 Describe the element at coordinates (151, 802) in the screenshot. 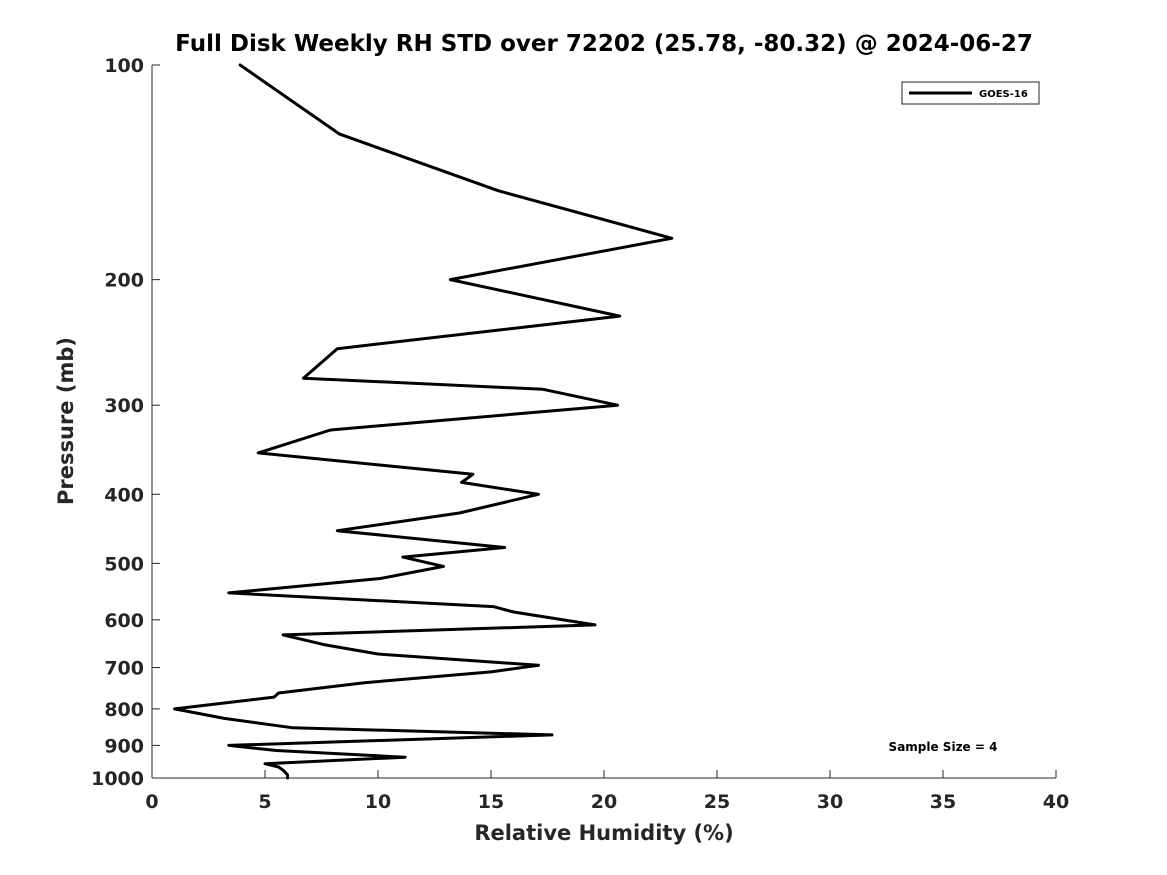

I see `x-tick-label: 0` at that location.